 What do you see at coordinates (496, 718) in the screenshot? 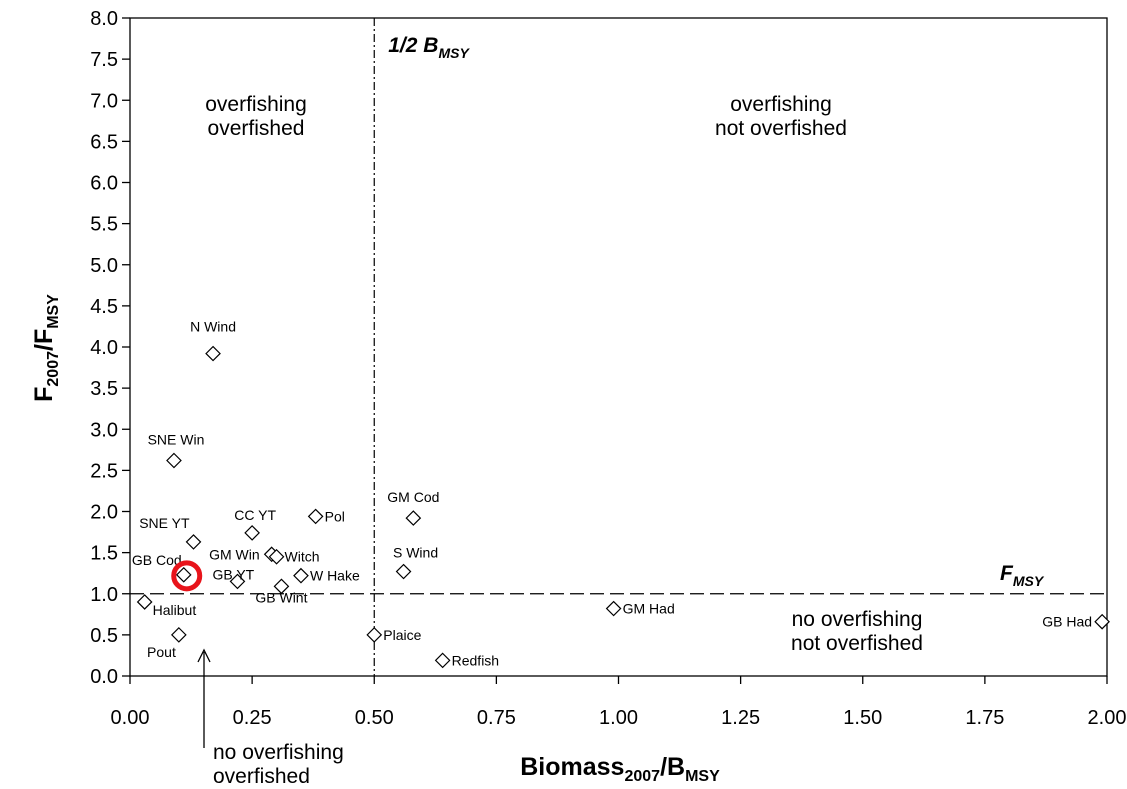
I see `x-tick-label: 0.75` at bounding box center [496, 718].